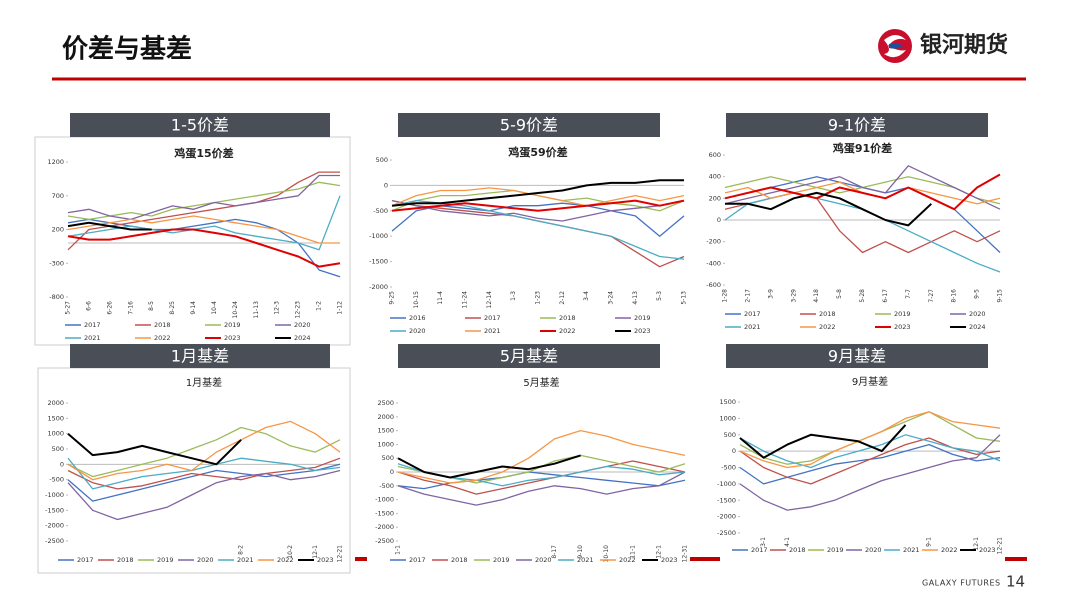  Describe the element at coordinates (929, 542) in the screenshot. I see `x-tick-label: 9-1` at that location.